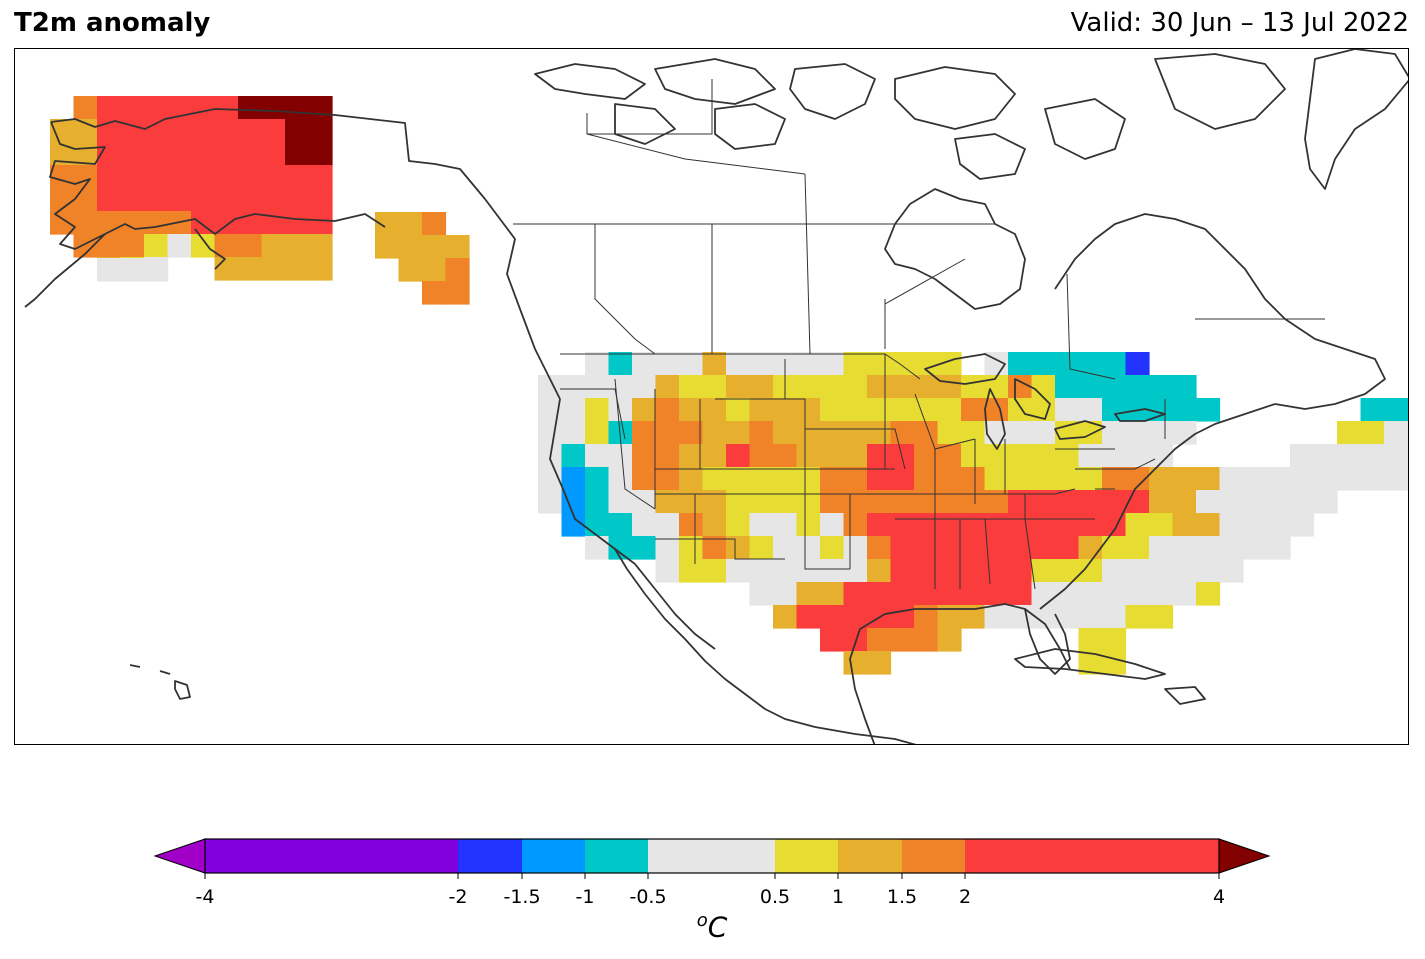  What do you see at coordinates (712, 894) in the screenshot?
I see `colorbar: -4 -2 -1.5 -1 -0.5 0.5 1 1.5 2 4 oC` at bounding box center [712, 894].